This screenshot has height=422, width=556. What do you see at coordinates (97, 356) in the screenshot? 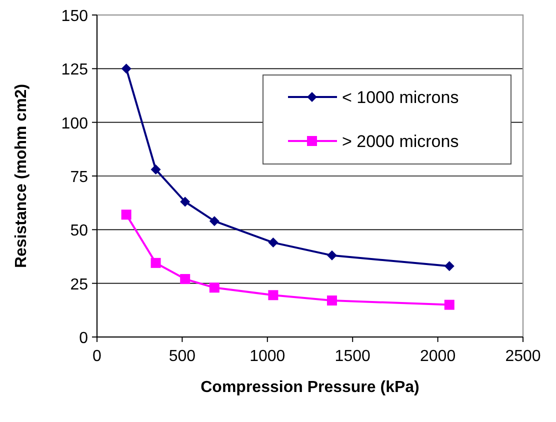
I see `x-tick-label: 0` at bounding box center [97, 356].